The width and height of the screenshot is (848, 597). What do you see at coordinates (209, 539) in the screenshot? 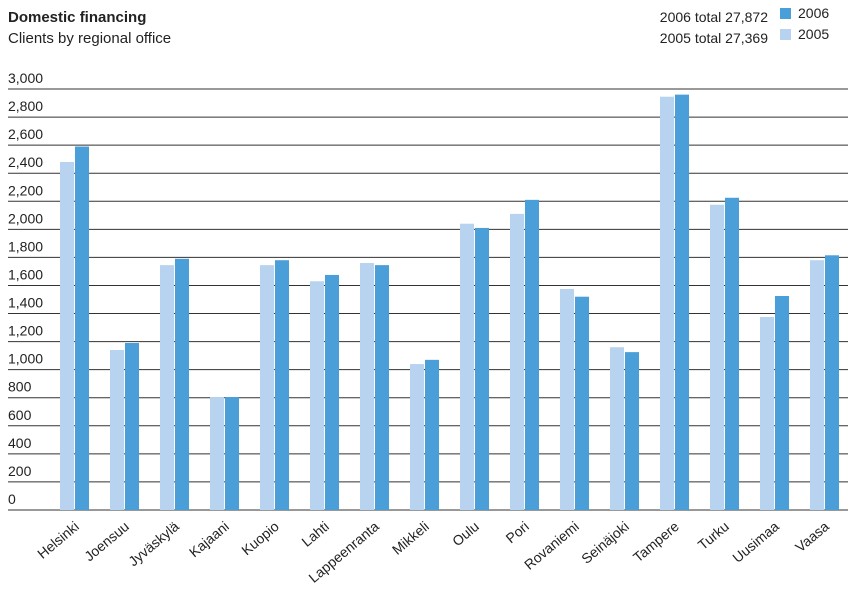
I see `x-tick-label: Kajaani` at bounding box center [209, 539].